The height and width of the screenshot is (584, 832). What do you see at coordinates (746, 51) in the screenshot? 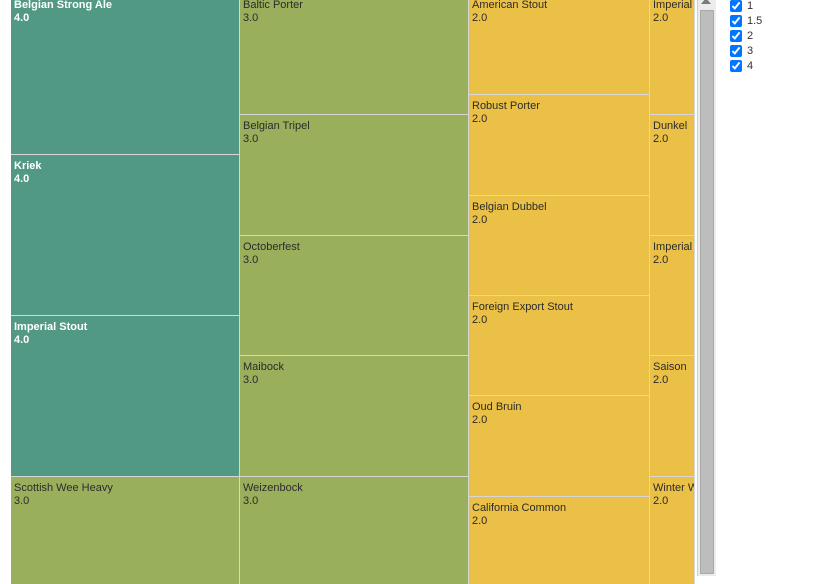
I see `legend-item-3: 3` at bounding box center [746, 51].